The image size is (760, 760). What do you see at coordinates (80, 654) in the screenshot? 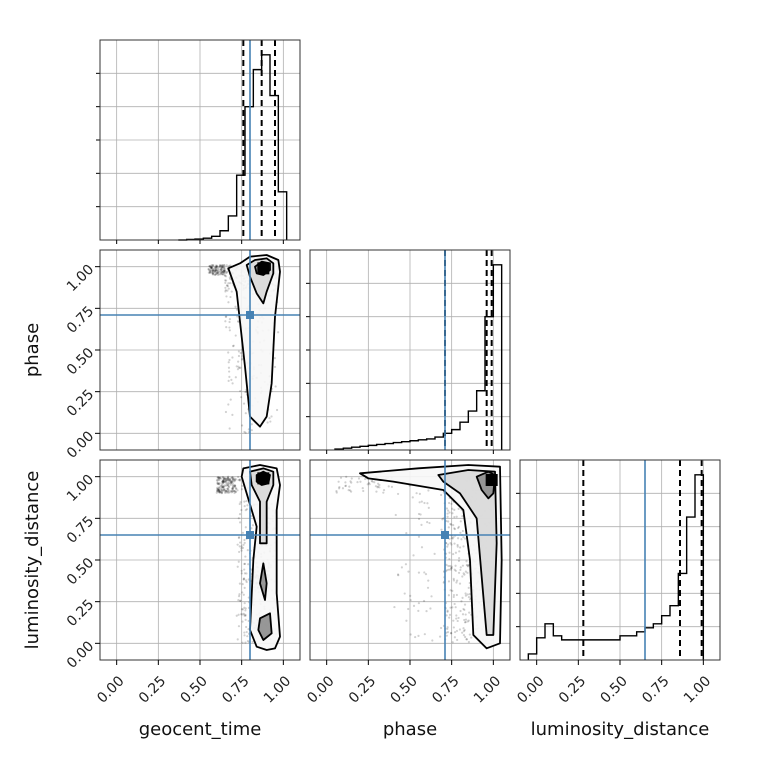
I see `y-tick-label: 0.00` at bounding box center [80, 654].